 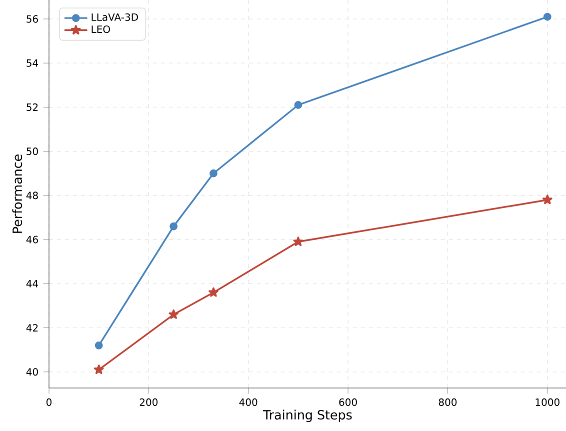 I want to click on x-tick-label: 1000, so click(x=548, y=402).